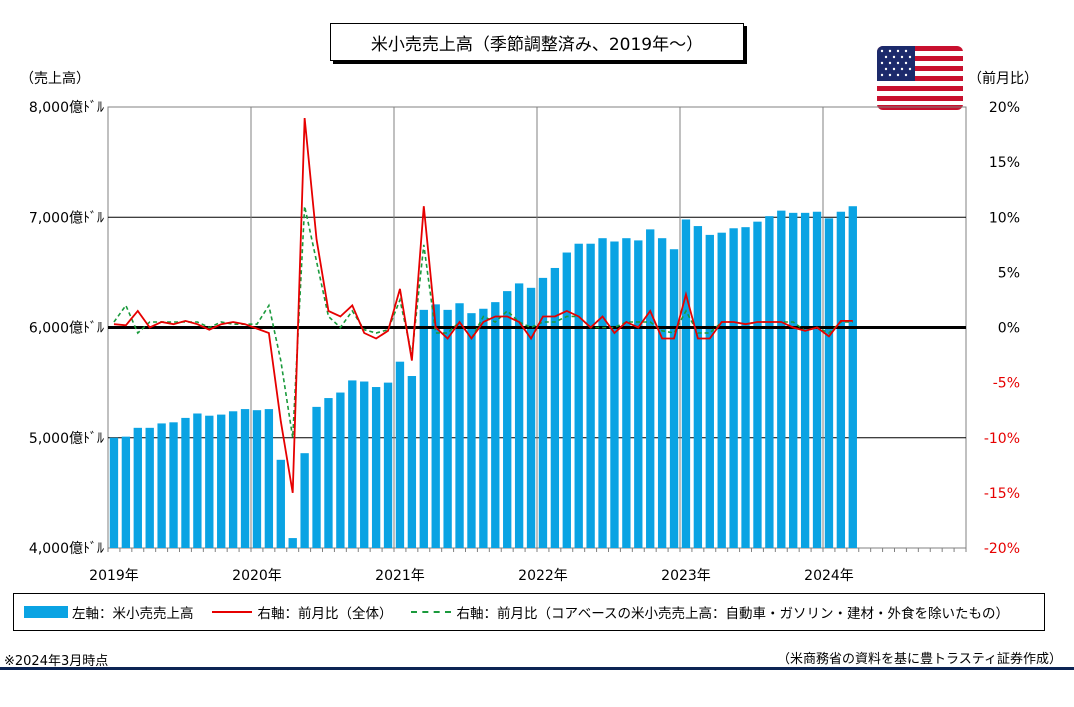 Image resolution: width=1074 pixels, height=707 pixels. Describe the element at coordinates (1004, 218) in the screenshot. I see `y-right-tick-label: 10%` at that location.